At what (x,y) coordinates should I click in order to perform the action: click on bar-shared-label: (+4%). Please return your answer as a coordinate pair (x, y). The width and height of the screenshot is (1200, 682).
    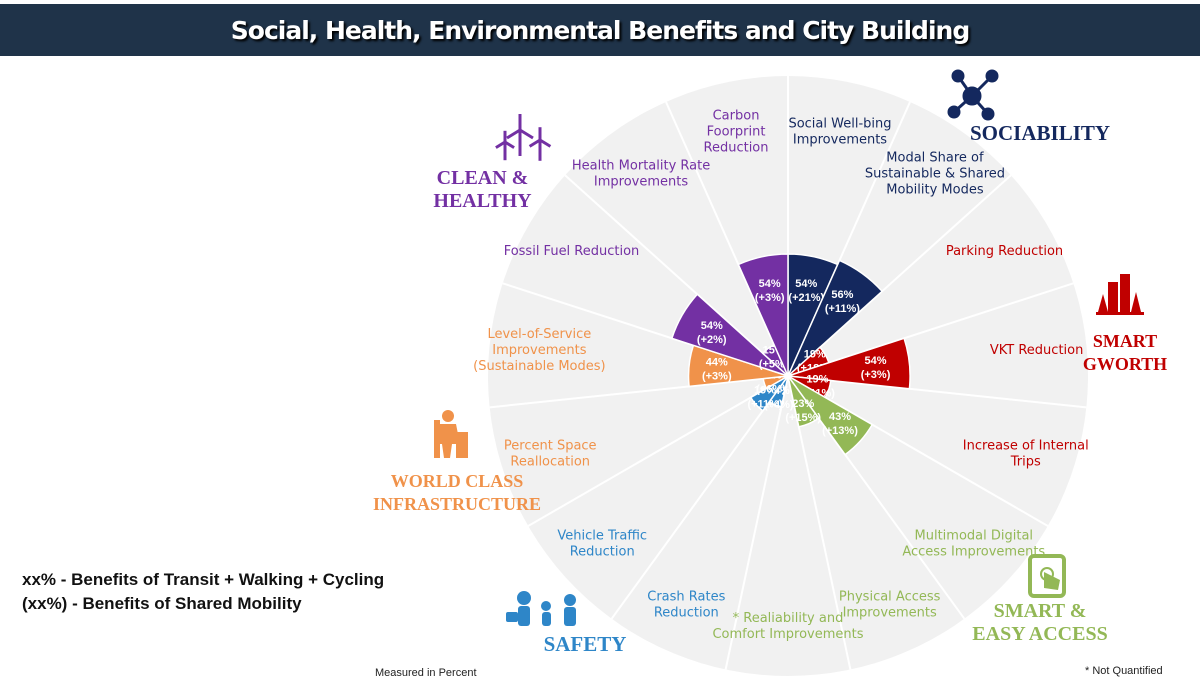
    Looking at the image, I should click on (779, 405).